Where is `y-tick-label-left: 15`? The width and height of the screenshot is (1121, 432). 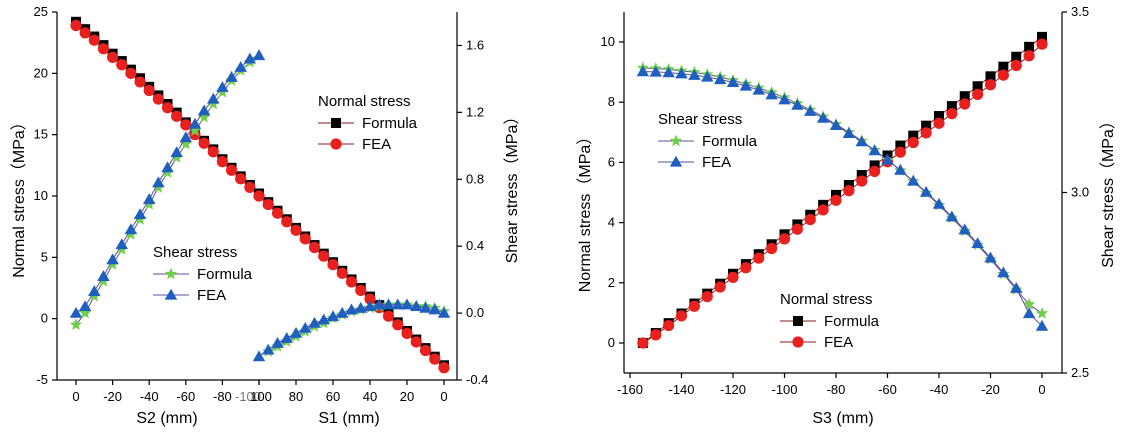 y-tick-label-left: 15 is located at coordinates (41, 134).